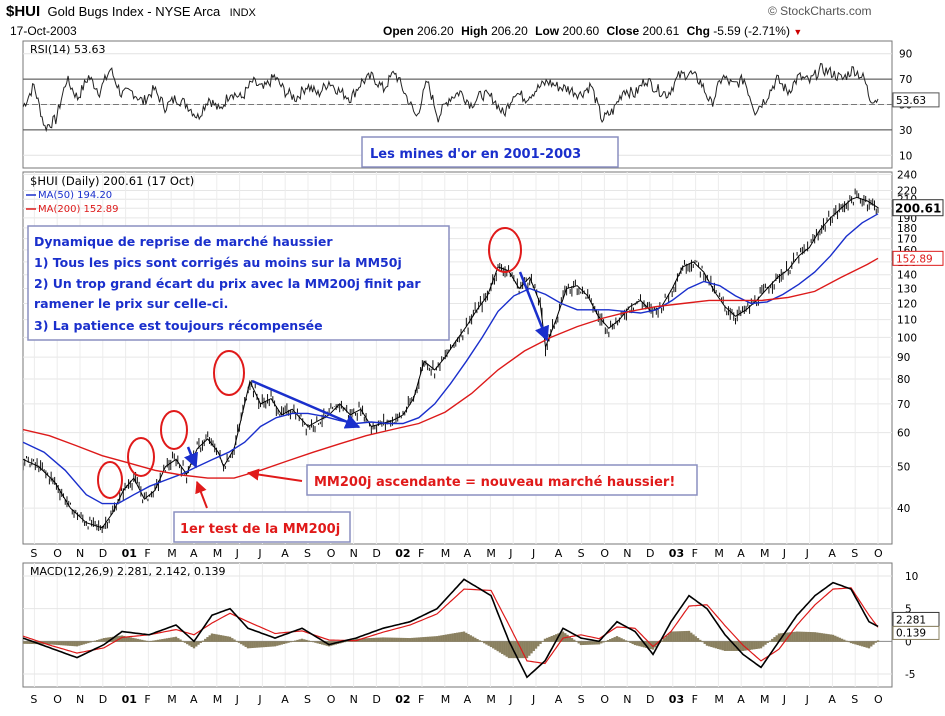  Describe the element at coordinates (194, 699) in the screenshot. I see `month-label-bottom-7: A` at that location.